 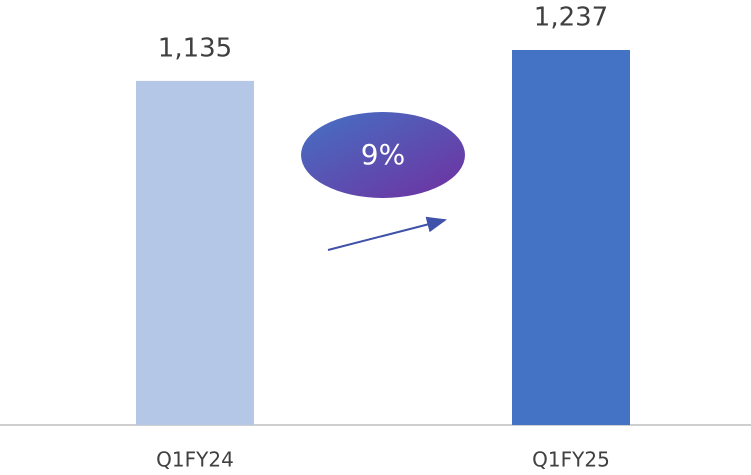 I want to click on x-tick-label: Q1FY25, so click(x=571, y=460).